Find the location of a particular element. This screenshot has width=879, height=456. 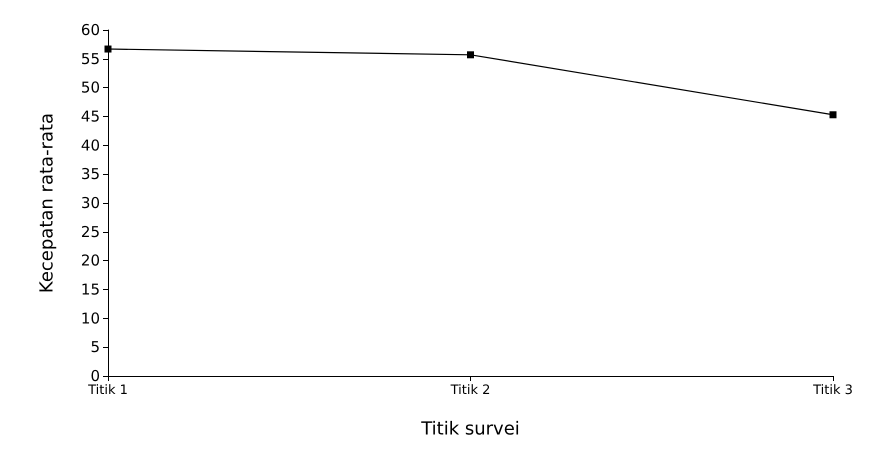

x-tick-label: Titik 3 is located at coordinates (832, 390).